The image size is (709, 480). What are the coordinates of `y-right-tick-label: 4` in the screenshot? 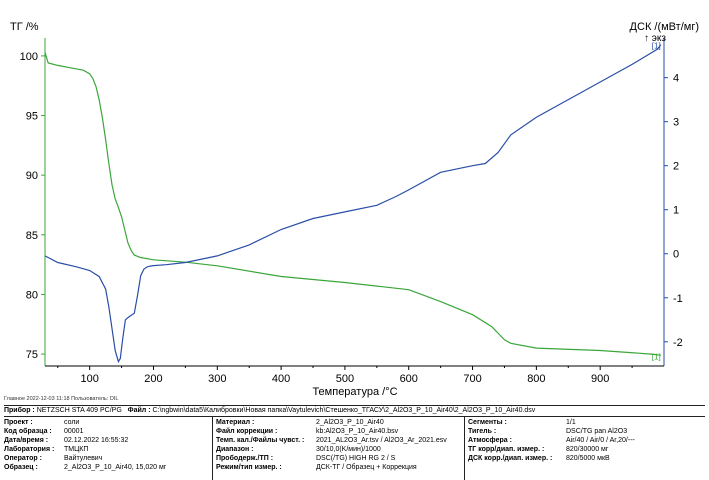 It's located at (676, 79).